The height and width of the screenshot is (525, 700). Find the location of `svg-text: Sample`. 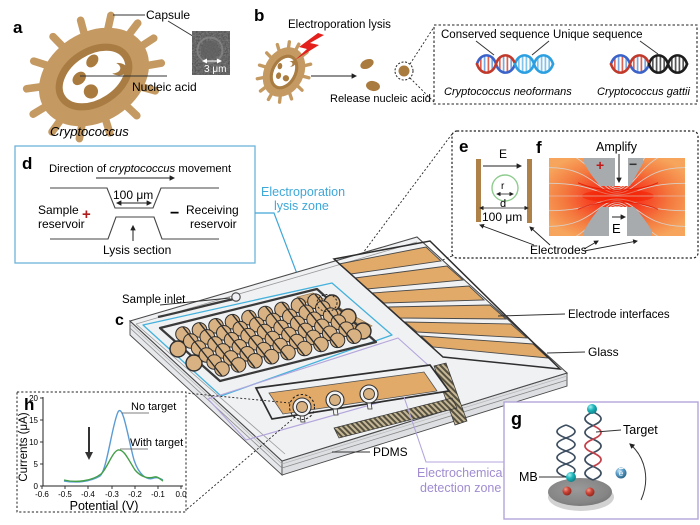

svg-text: Sample is located at coordinates (58, 210).